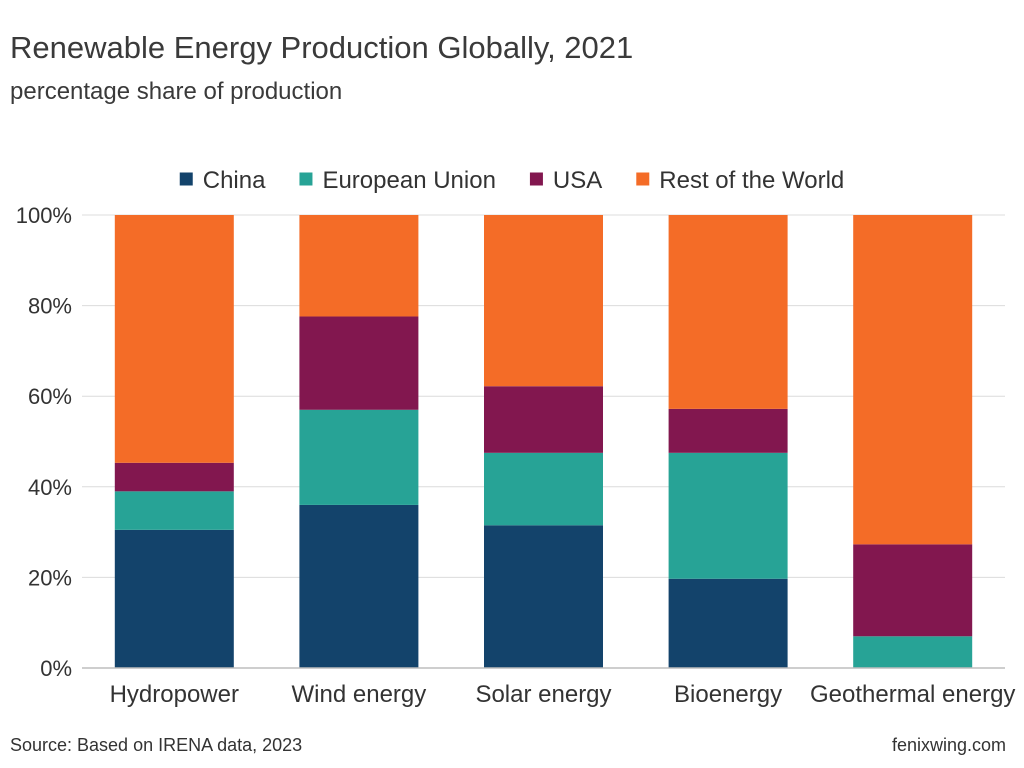 The width and height of the screenshot is (1024, 768). Describe the element at coordinates (50, 396) in the screenshot. I see `y-tick-label: 60%` at that location.